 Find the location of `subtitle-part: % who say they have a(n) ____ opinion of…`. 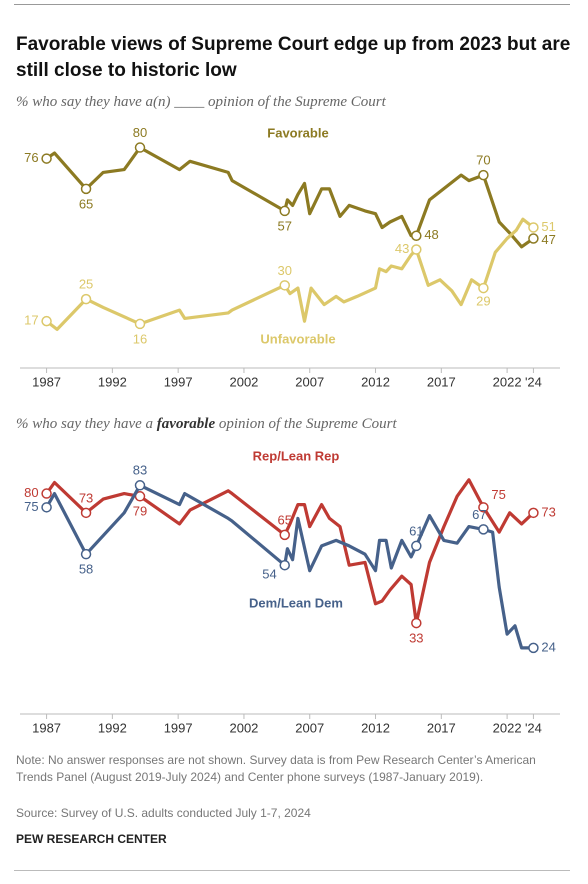

subtitle-part: % who say they have a(n) ____ opinion of… is located at coordinates (201, 102).